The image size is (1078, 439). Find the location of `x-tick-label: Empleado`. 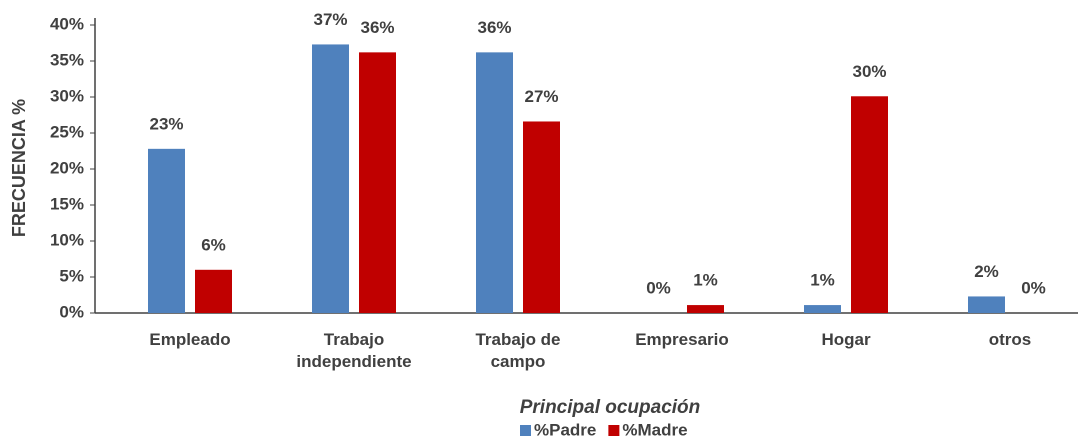

x-tick-label: Empleado is located at coordinates (190, 339).